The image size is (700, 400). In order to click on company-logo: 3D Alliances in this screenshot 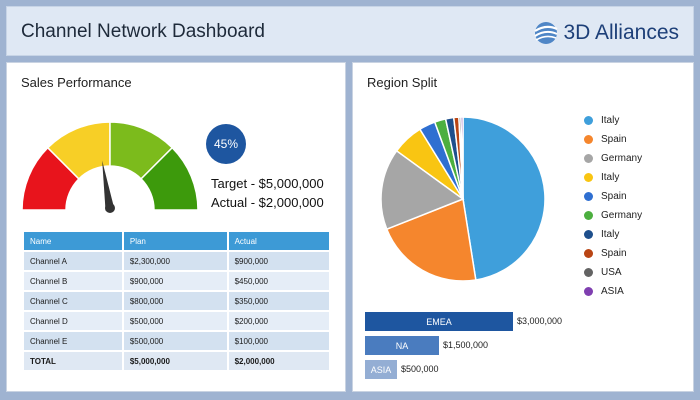, I will do `click(606, 33)`.